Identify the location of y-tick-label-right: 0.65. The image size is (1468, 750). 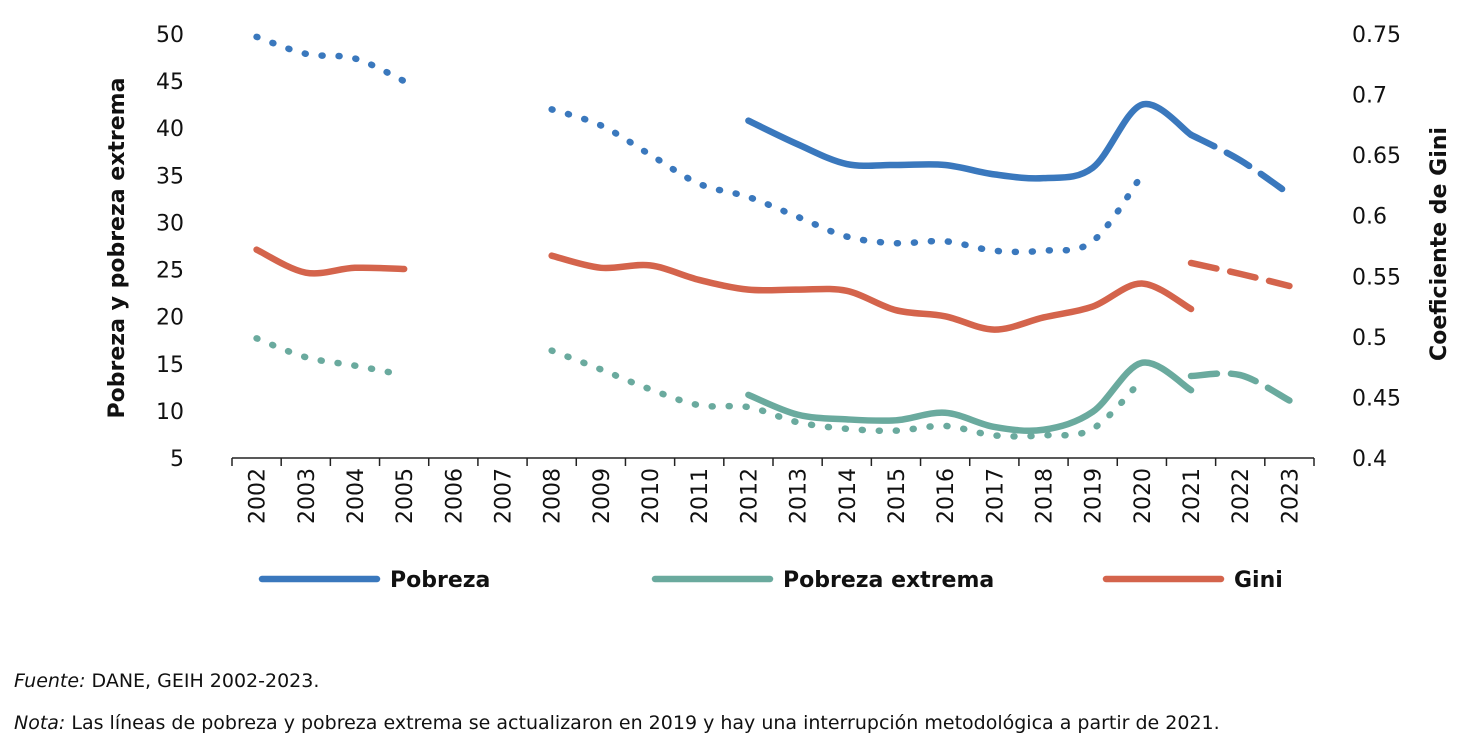
(1376, 156).